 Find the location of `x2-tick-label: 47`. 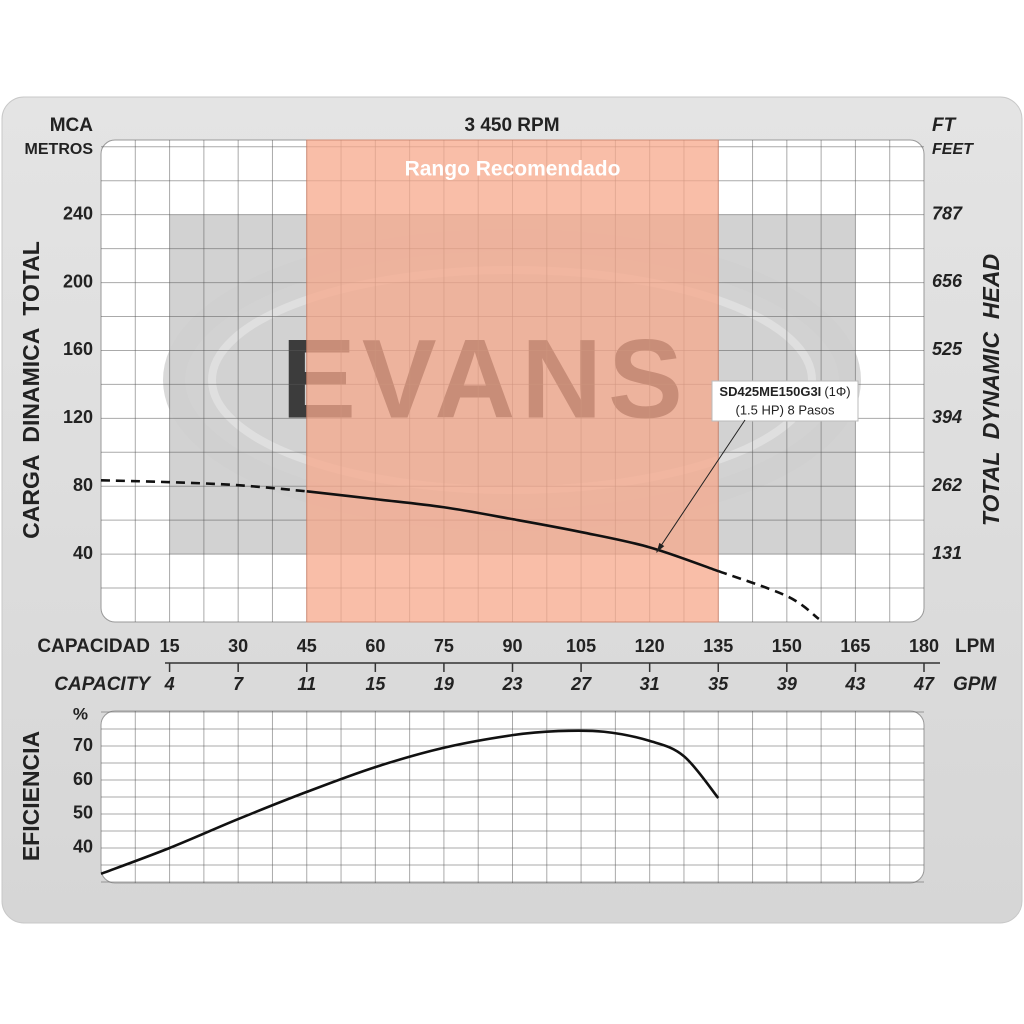

x2-tick-label: 47 is located at coordinates (924, 684).